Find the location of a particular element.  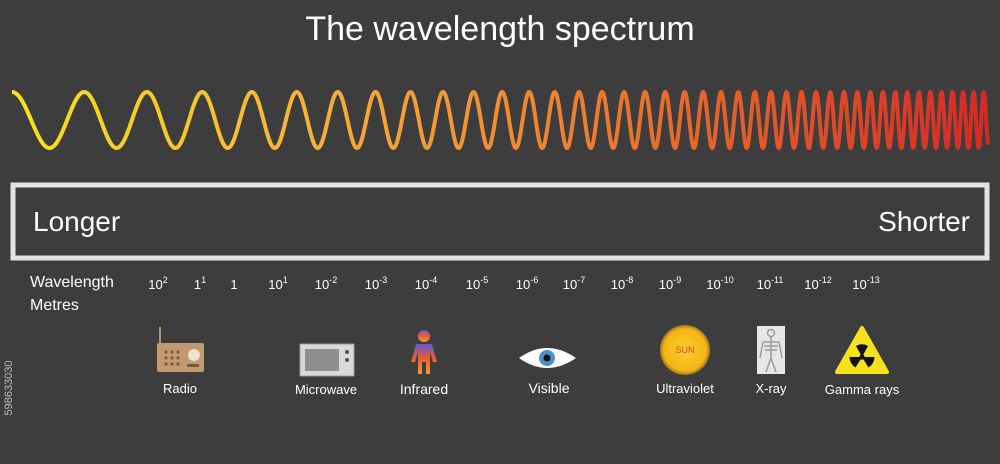

scale-label: 10⁻¹¹ is located at coordinates (770, 283).